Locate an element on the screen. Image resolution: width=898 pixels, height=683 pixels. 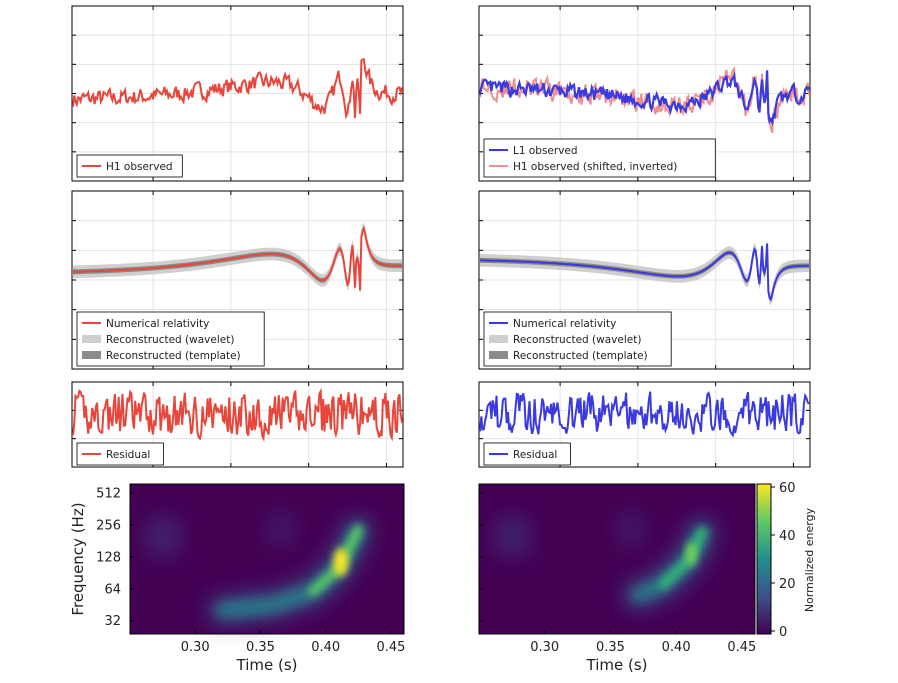
h1-y-tick-label: 512 is located at coordinates (108, 493).